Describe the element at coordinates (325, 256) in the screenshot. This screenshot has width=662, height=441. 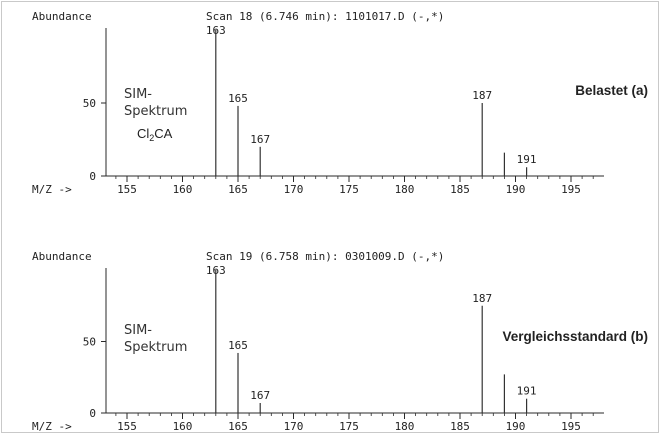
I see `scan-title: Scan 19 (6.758 min): 0301009.D (-,*)` at that location.